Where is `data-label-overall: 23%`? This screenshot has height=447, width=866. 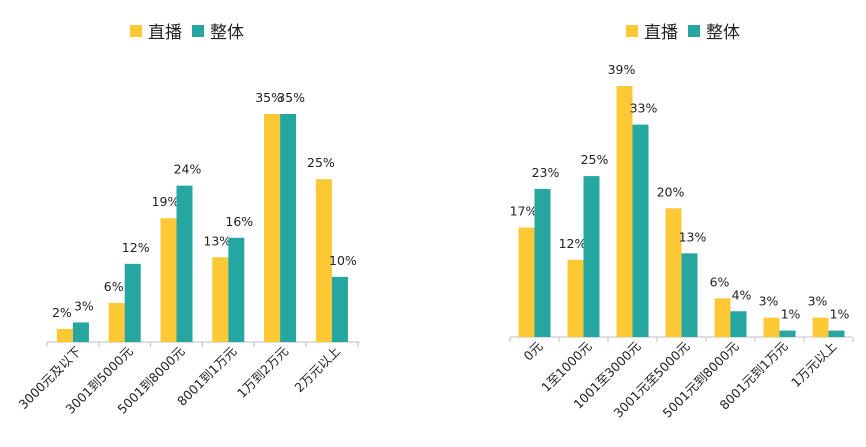 data-label-overall: 23% is located at coordinates (546, 172).